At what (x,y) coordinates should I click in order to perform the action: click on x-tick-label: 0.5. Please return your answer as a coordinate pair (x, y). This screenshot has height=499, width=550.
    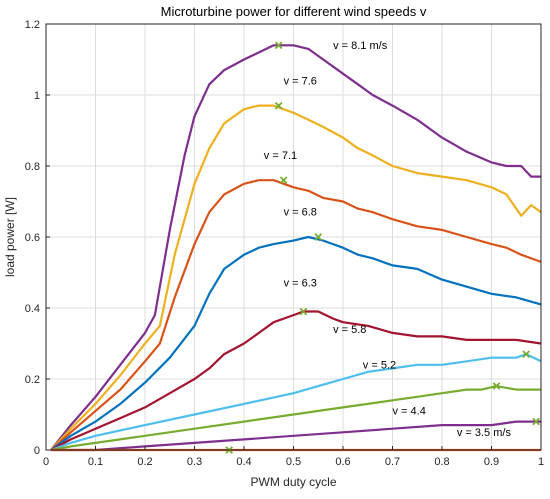
    Looking at the image, I should click on (293, 462).